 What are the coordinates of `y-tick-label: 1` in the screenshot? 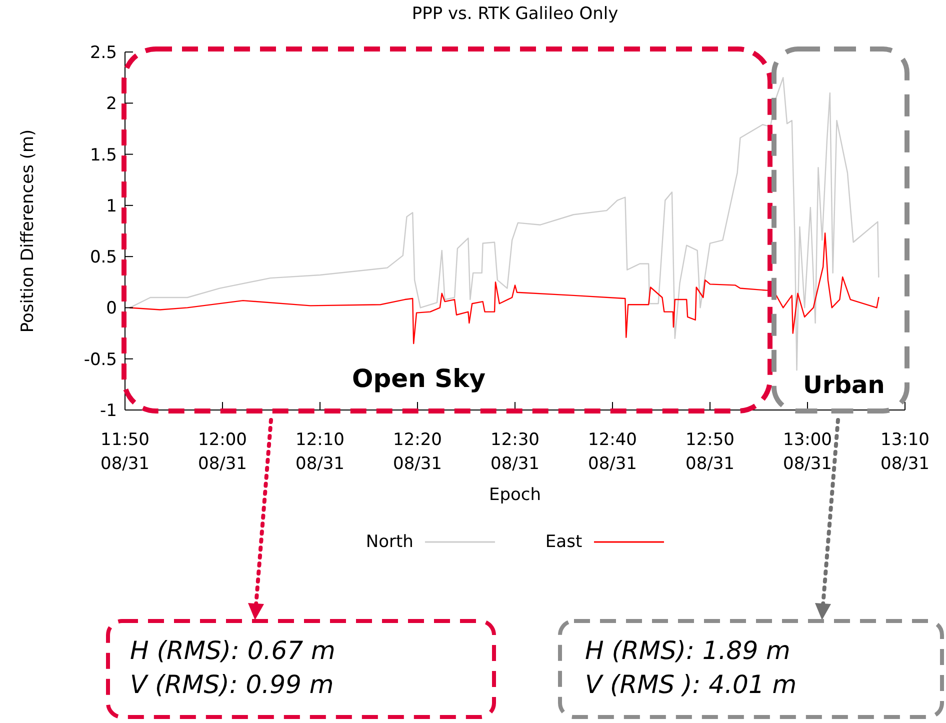 It's located at (111, 206).